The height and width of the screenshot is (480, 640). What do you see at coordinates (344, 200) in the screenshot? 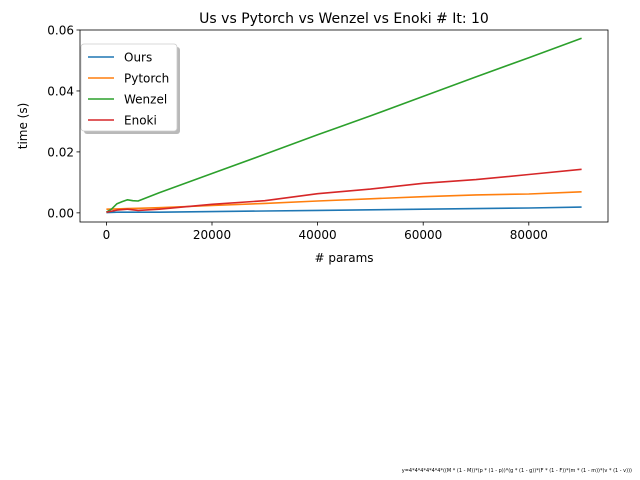
I see `series-line-pytorch` at bounding box center [344, 200].